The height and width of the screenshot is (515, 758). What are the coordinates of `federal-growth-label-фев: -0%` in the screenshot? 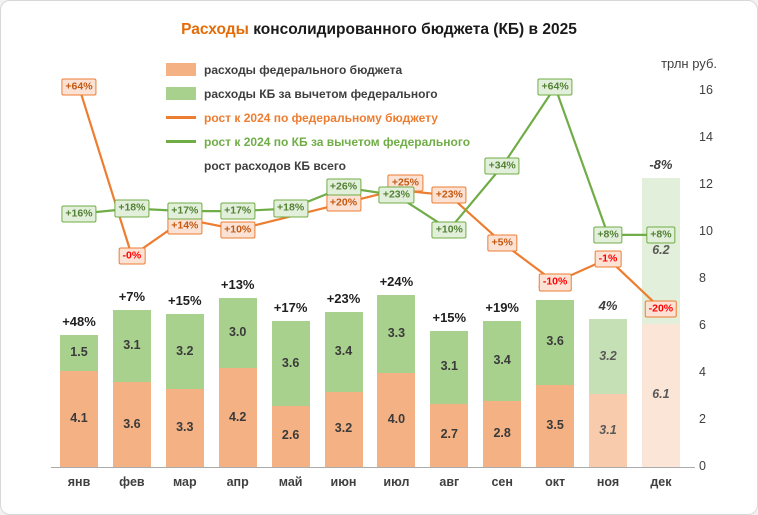 It's located at (132, 256).